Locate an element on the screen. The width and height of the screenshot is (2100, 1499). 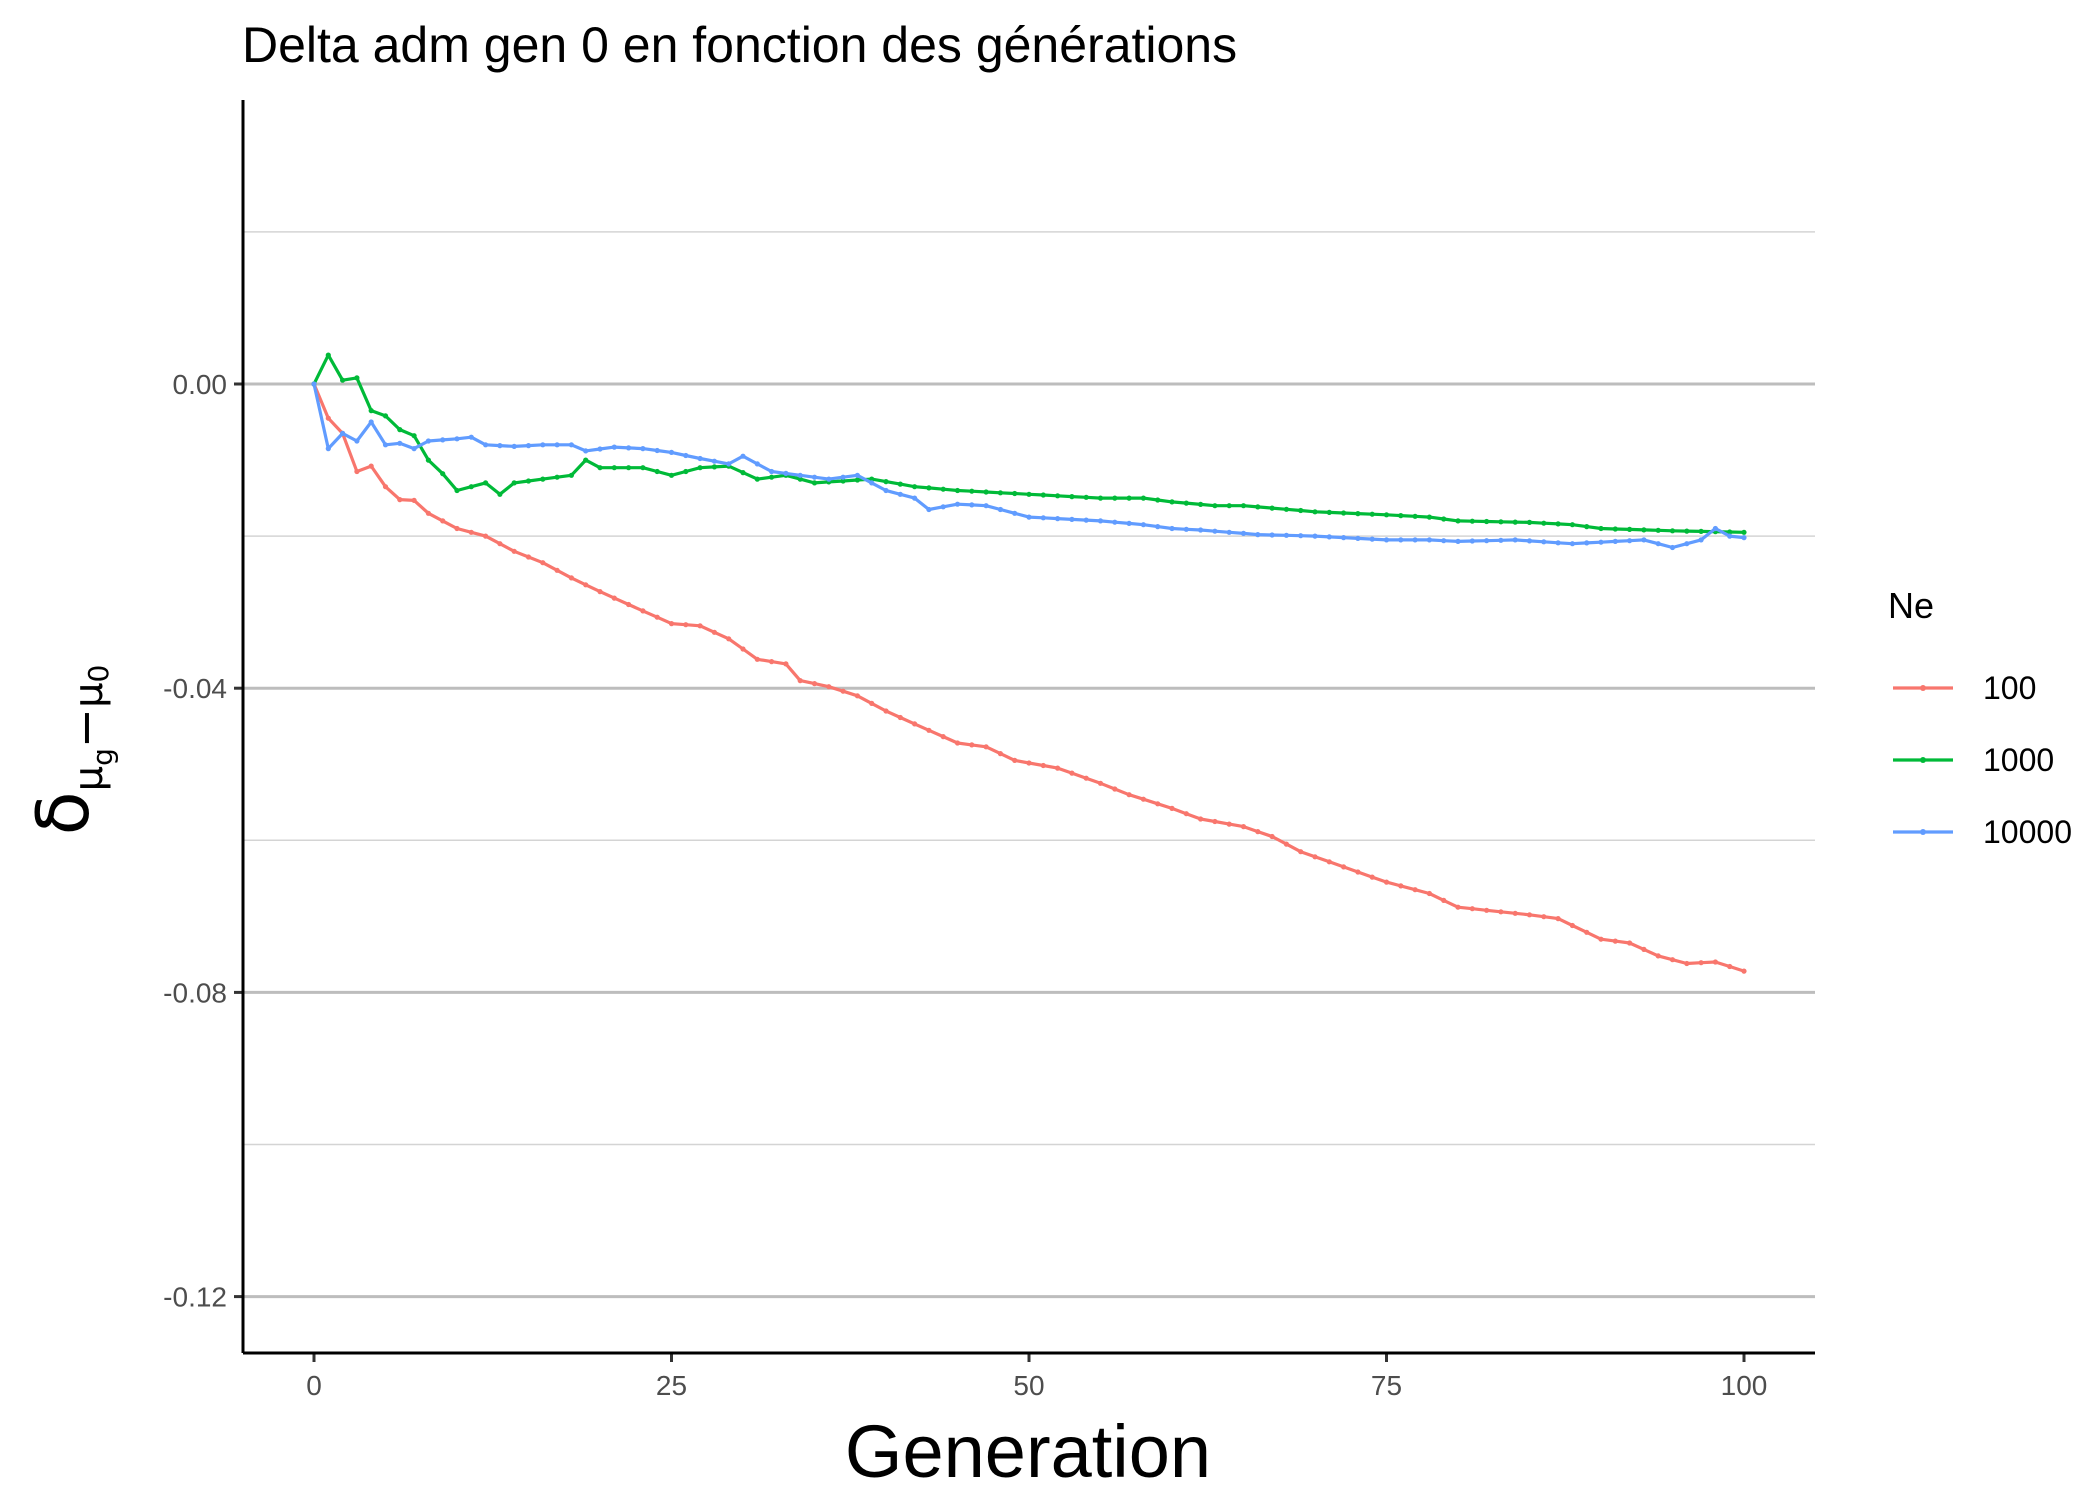
legend-label: 100 is located at coordinates (2009, 688).